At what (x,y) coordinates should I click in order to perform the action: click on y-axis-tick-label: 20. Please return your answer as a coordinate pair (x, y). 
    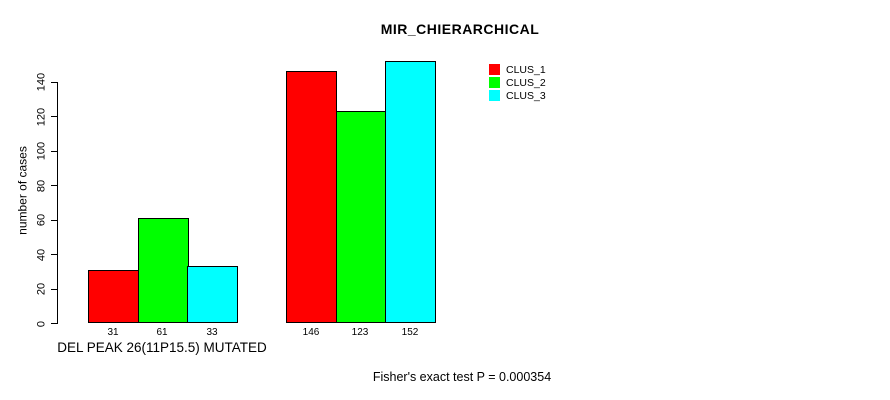
    Looking at the image, I should click on (41, 289).